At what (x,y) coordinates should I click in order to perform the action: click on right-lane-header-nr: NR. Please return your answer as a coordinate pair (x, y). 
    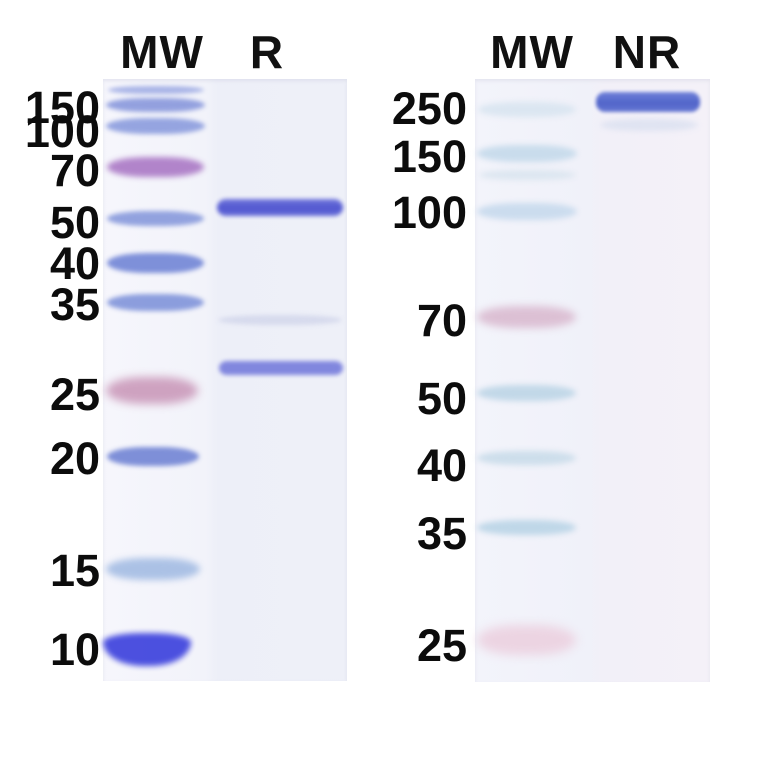
    Looking at the image, I should click on (647, 52).